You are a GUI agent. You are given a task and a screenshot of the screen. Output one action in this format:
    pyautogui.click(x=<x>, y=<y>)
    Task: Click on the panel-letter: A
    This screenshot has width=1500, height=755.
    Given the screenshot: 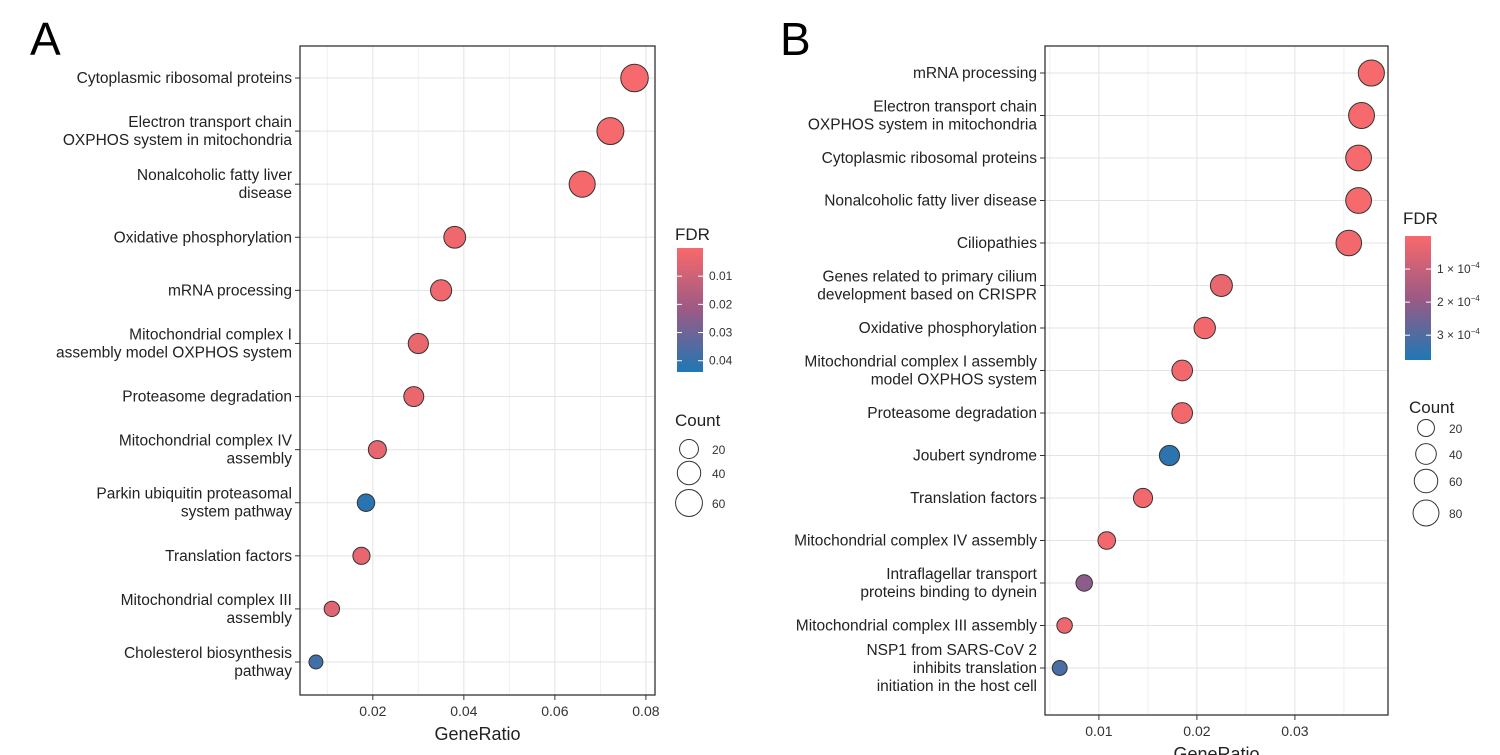 What is the action you would take?
    pyautogui.click(x=45, y=39)
    